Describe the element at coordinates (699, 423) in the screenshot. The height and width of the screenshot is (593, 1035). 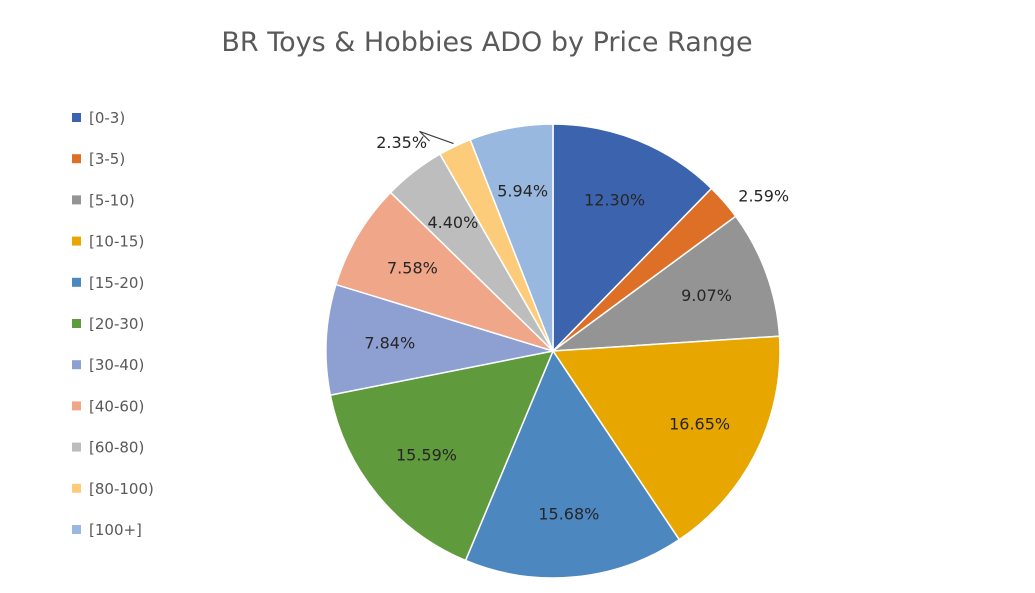
I see `data-label: 16.65%` at that location.